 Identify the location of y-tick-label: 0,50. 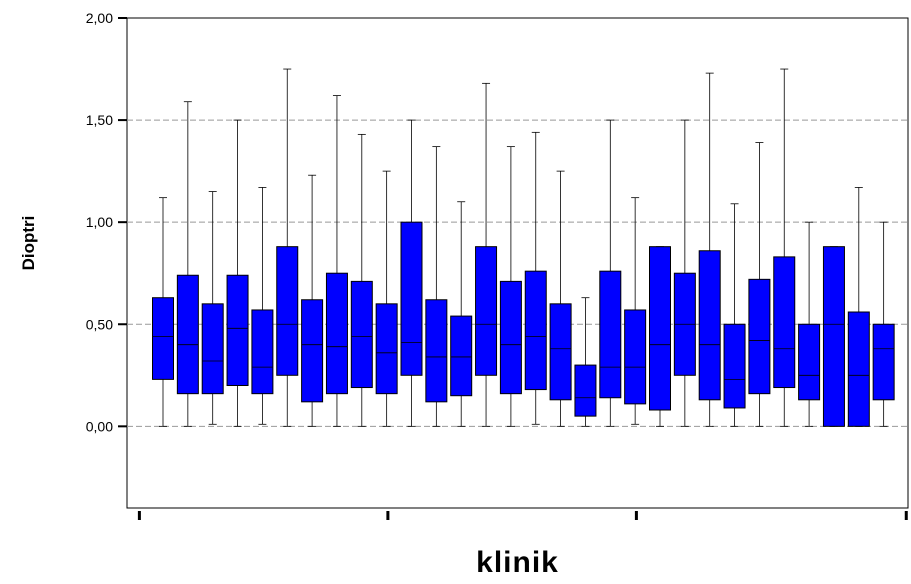
(99, 324).